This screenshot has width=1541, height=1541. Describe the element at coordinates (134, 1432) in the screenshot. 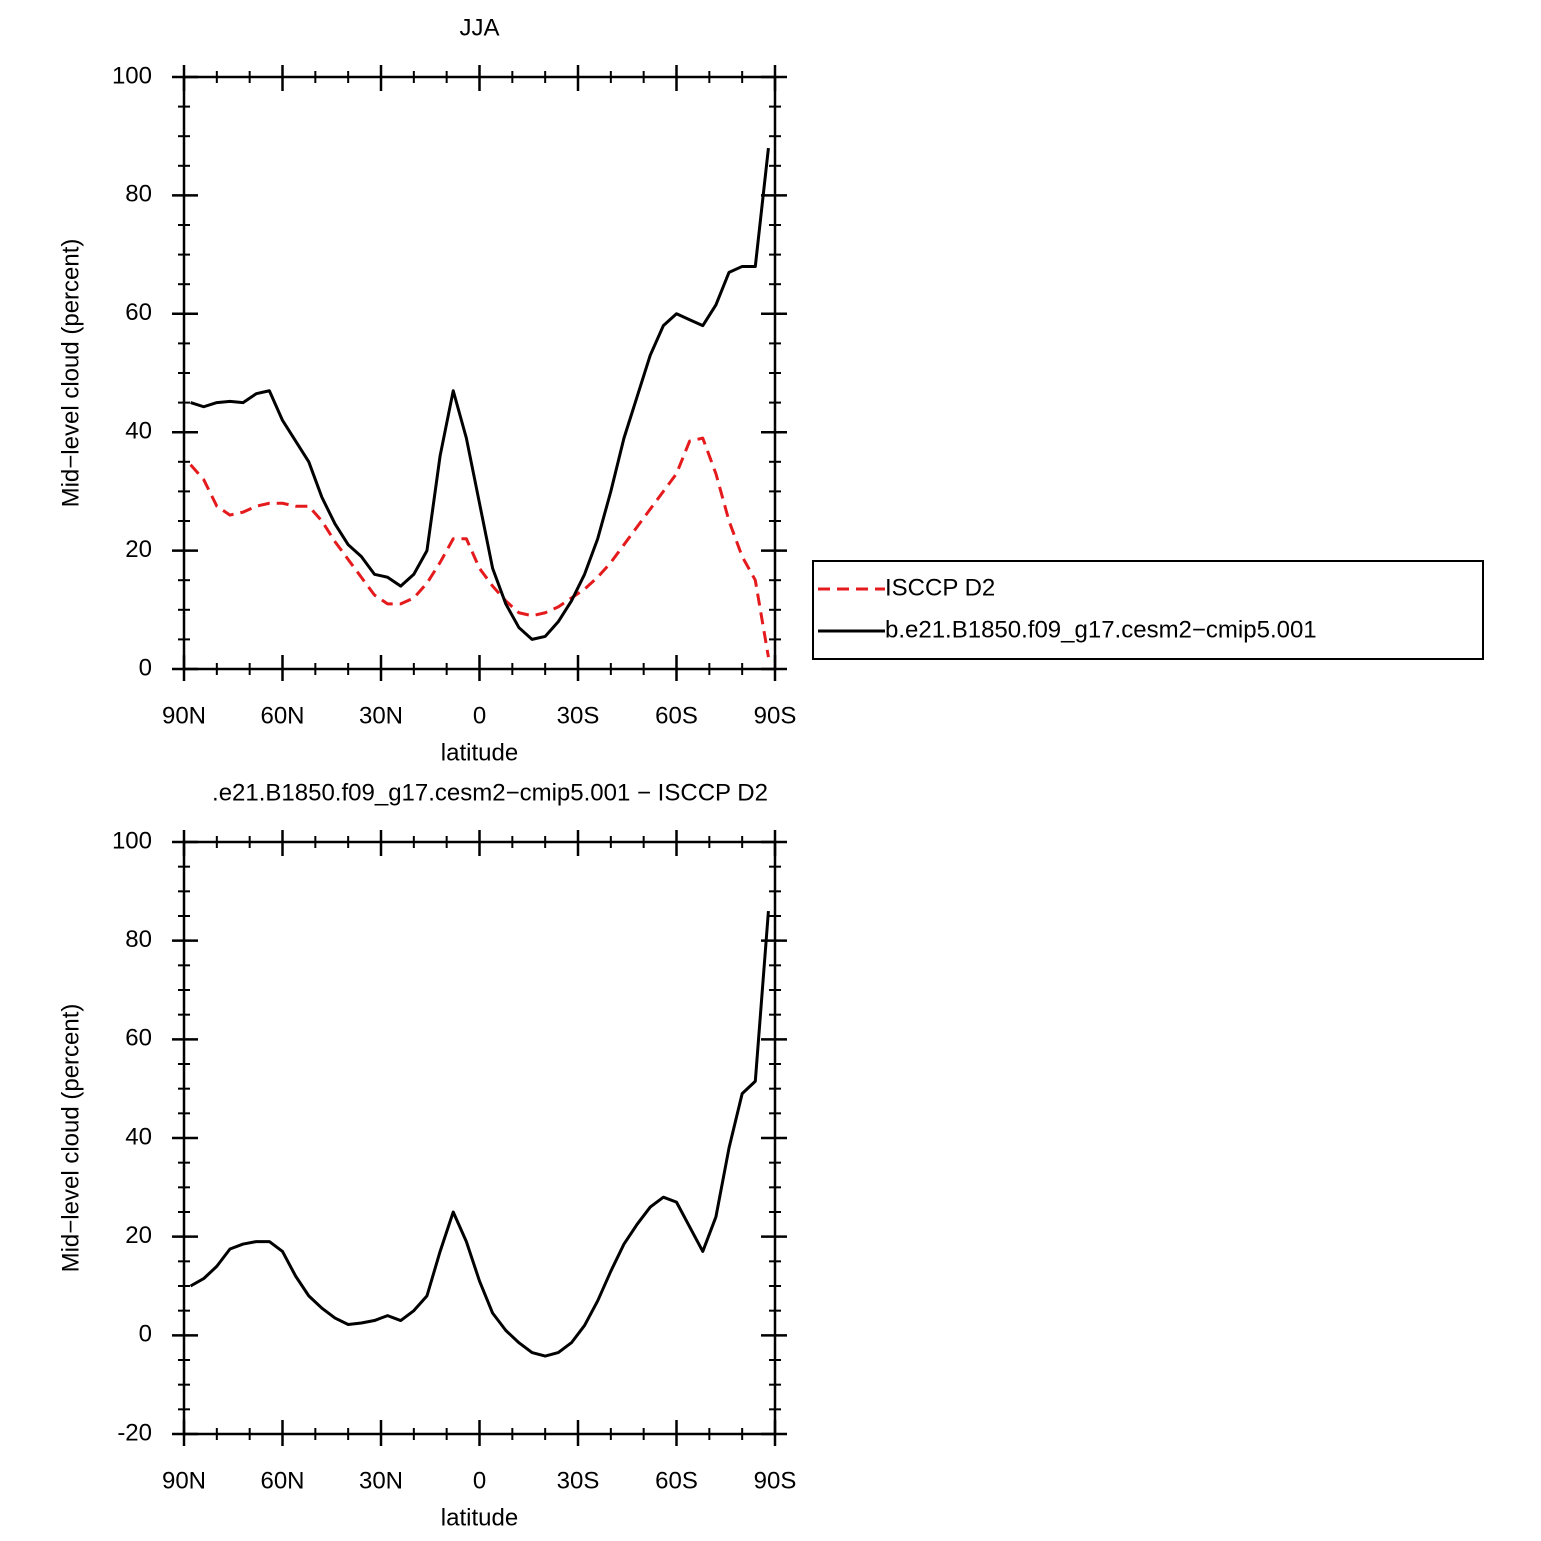

I see `y-tick-label: -20` at that location.